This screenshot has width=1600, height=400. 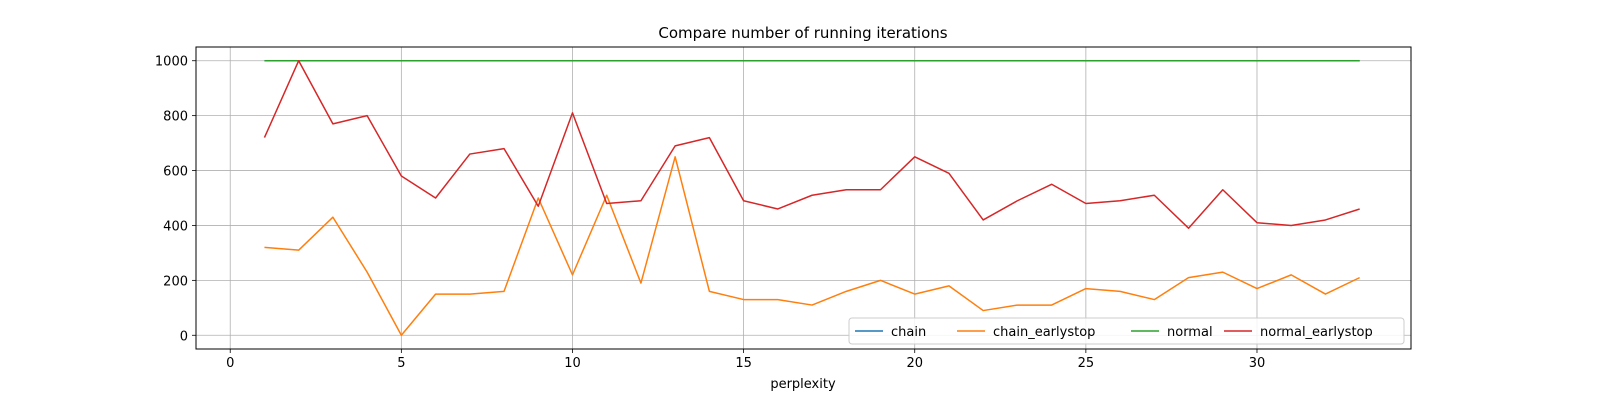 What do you see at coordinates (175, 281) in the screenshot?
I see `y-tick-label: 200` at bounding box center [175, 281].